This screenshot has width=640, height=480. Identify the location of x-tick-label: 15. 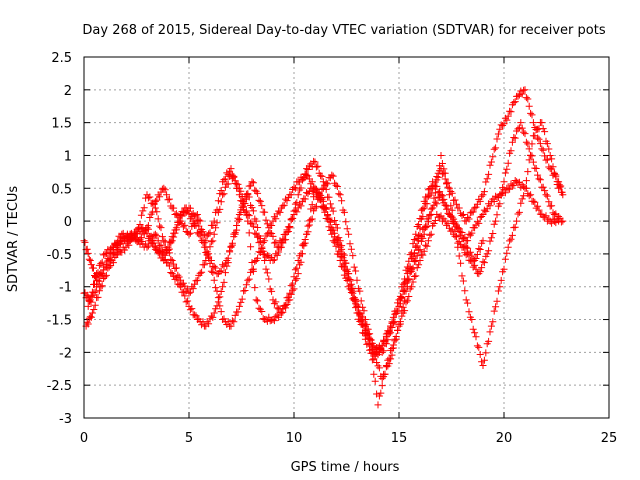
(399, 438).